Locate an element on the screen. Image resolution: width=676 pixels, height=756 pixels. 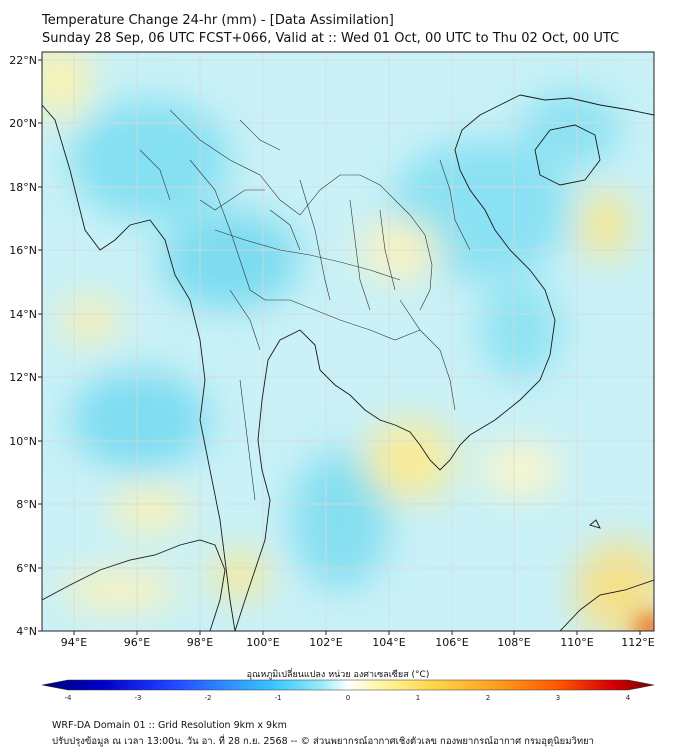
lat-tick-label: 14°N is located at coordinates (23, 314).